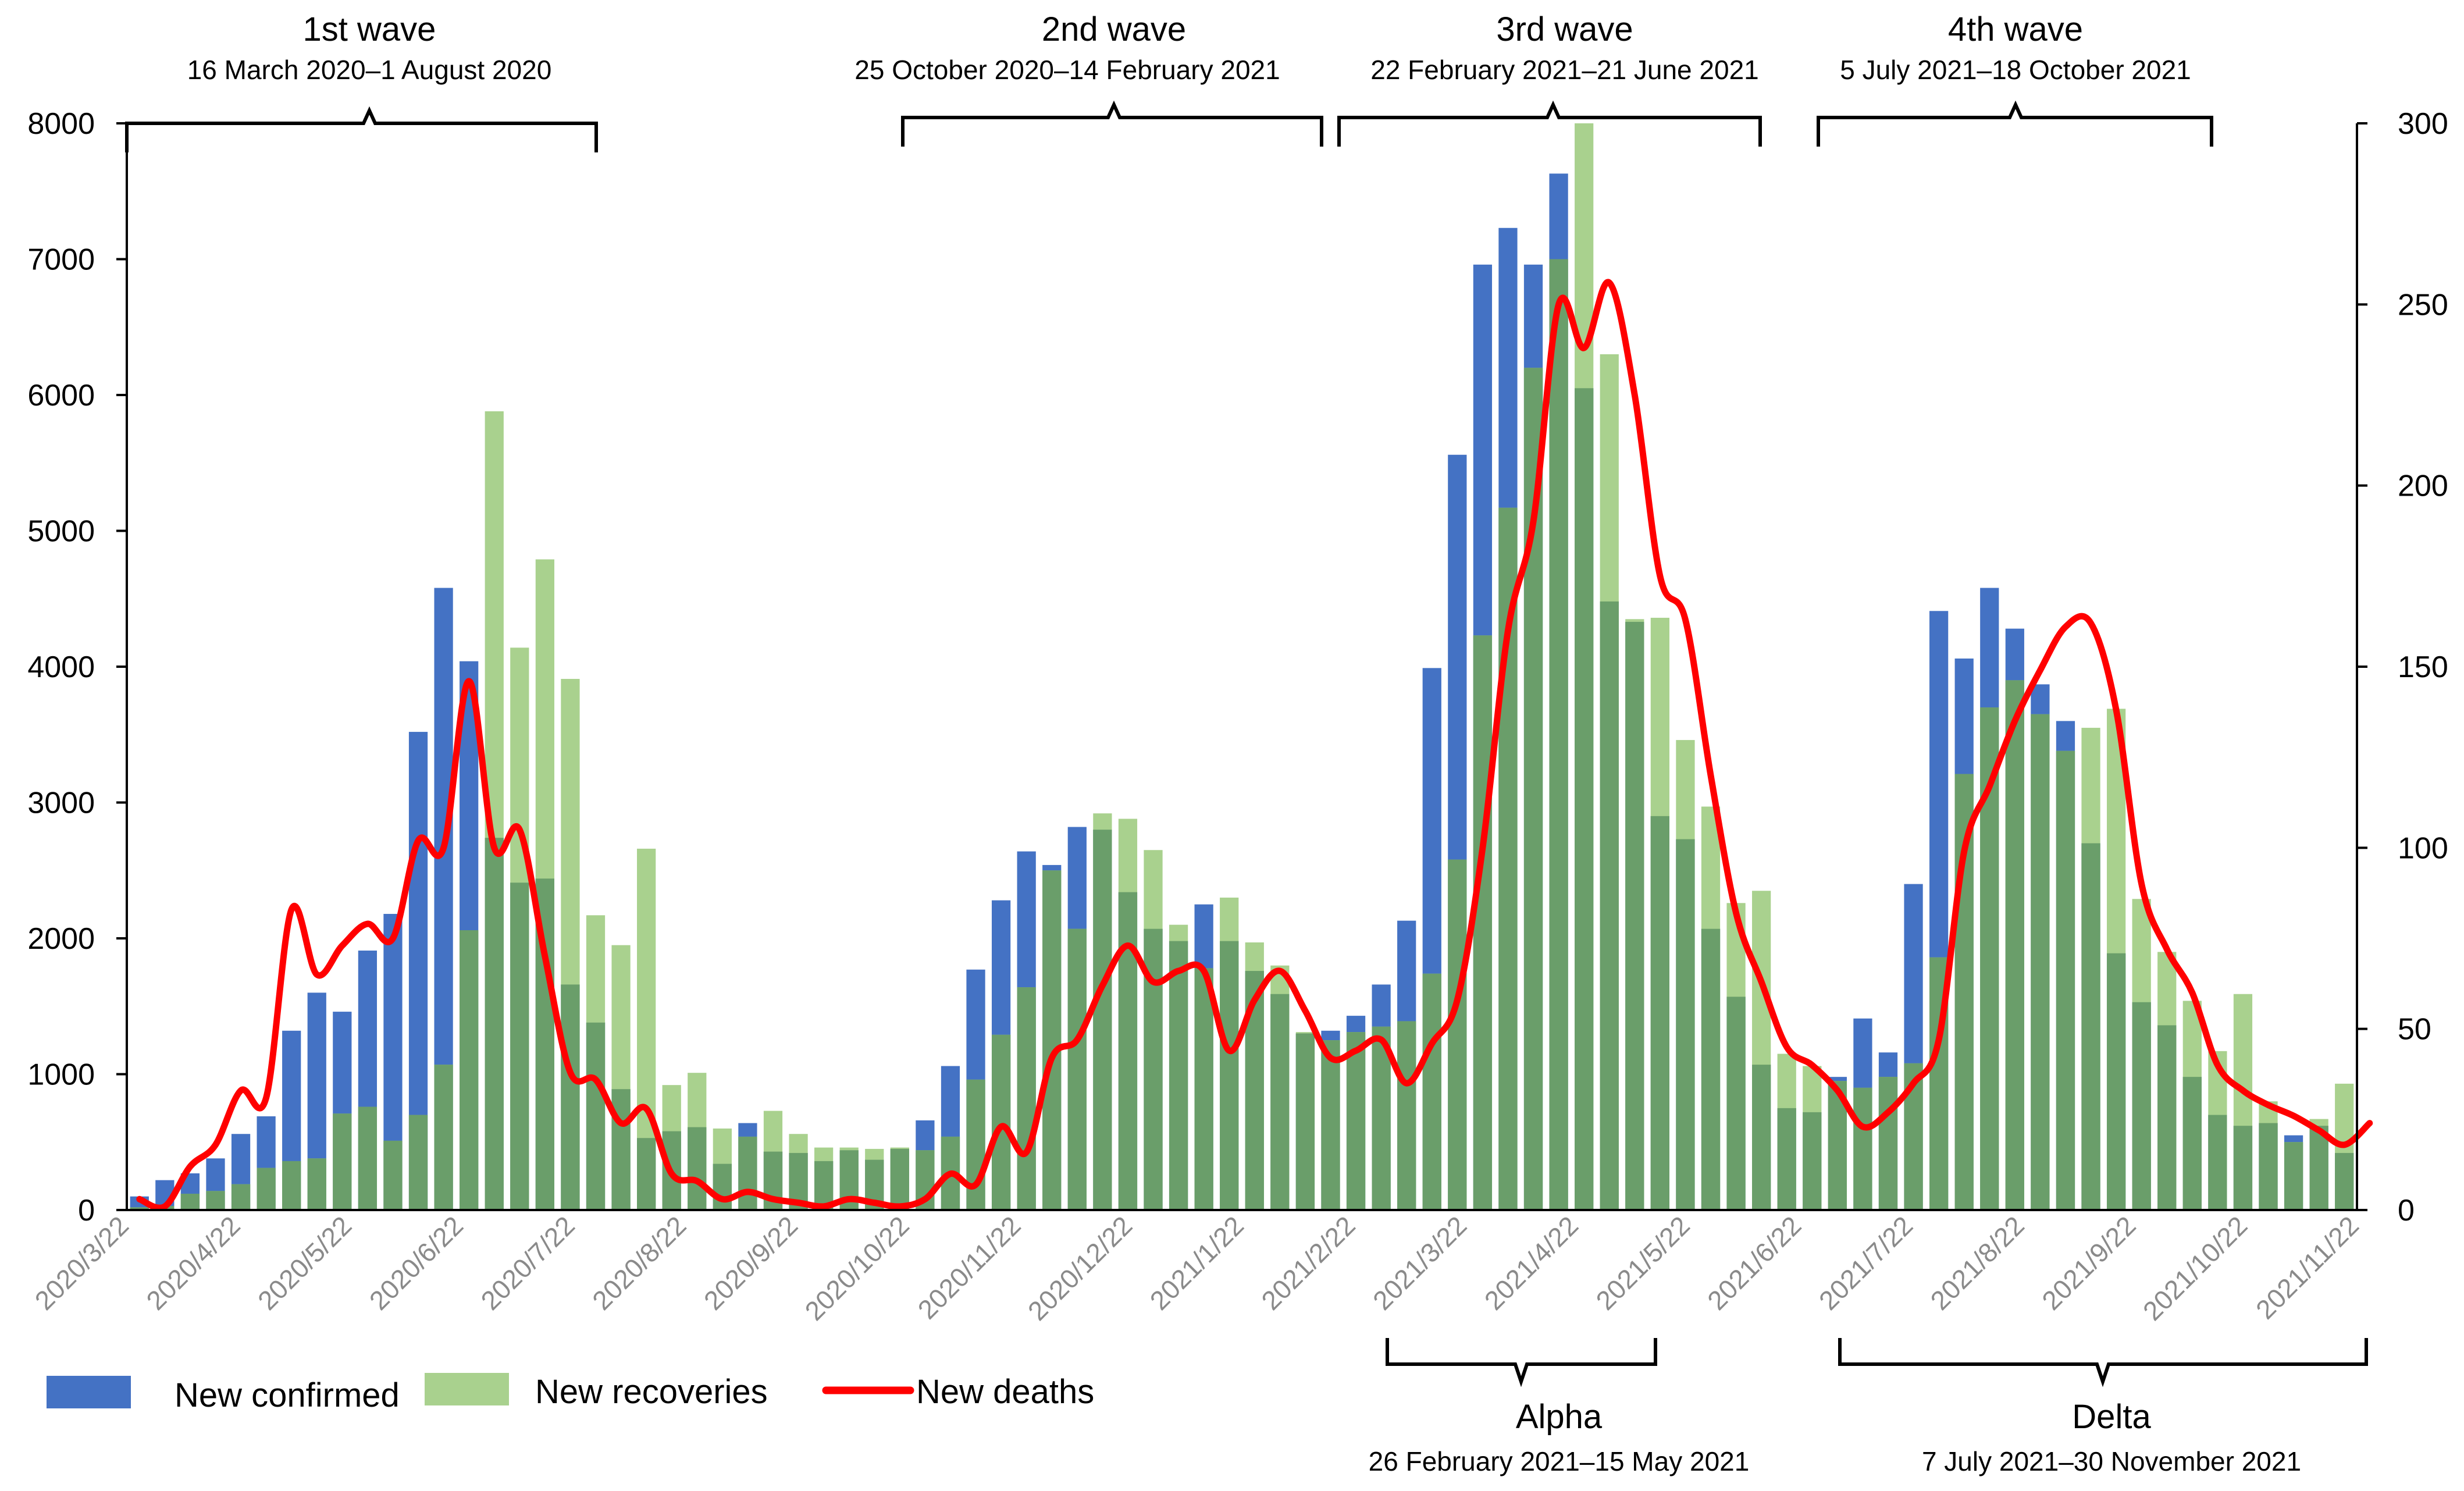 This screenshot has height=1491, width=2464. What do you see at coordinates (1112, 123) in the screenshot?
I see `wave-2-bracket` at bounding box center [1112, 123].